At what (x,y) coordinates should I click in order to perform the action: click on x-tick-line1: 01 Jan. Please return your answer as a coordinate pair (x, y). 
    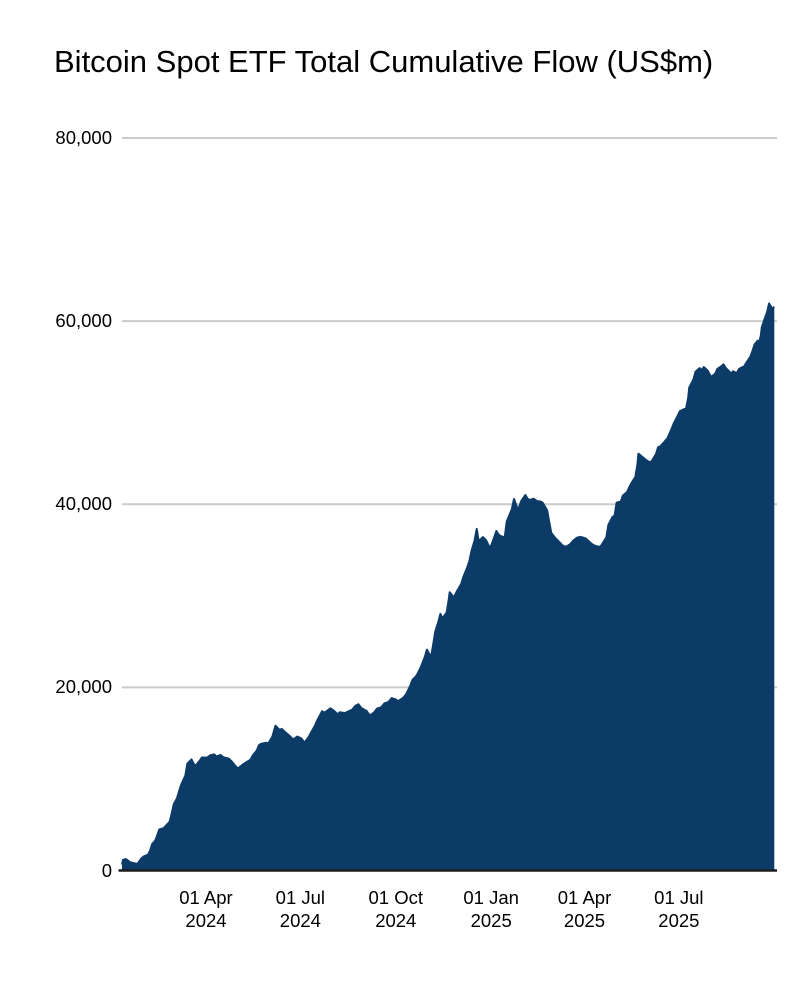
    Looking at the image, I should click on (491, 897).